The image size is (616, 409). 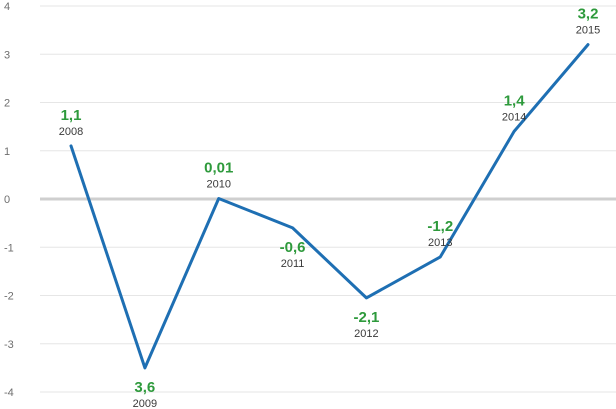 I want to click on y-tick-label: 2, so click(x=7, y=104).